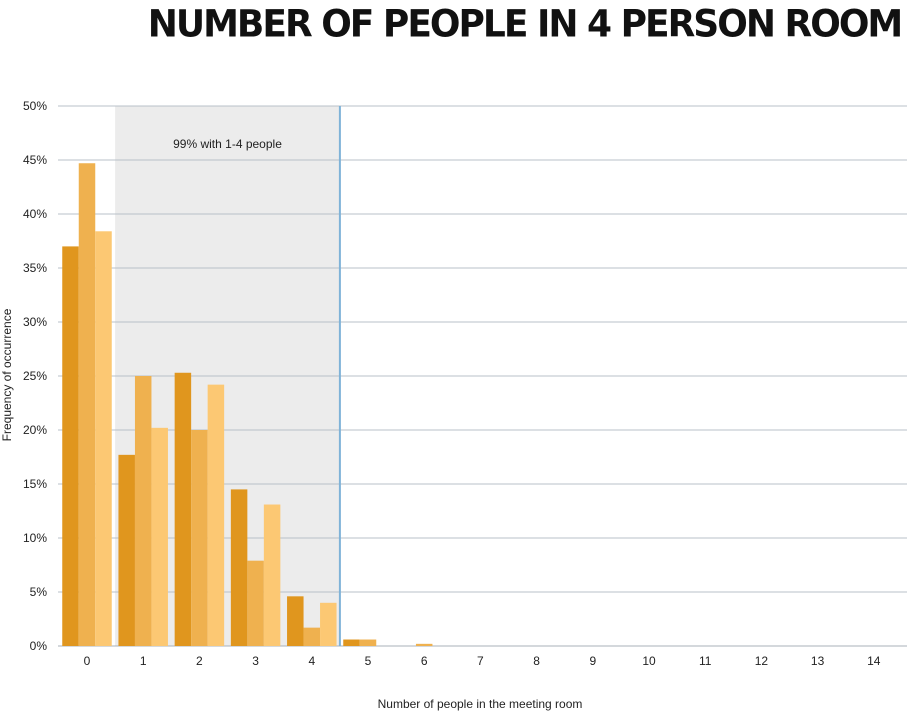 This screenshot has width=909, height=712. What do you see at coordinates (35, 160) in the screenshot?
I see `y-tick-label: 45%` at bounding box center [35, 160].